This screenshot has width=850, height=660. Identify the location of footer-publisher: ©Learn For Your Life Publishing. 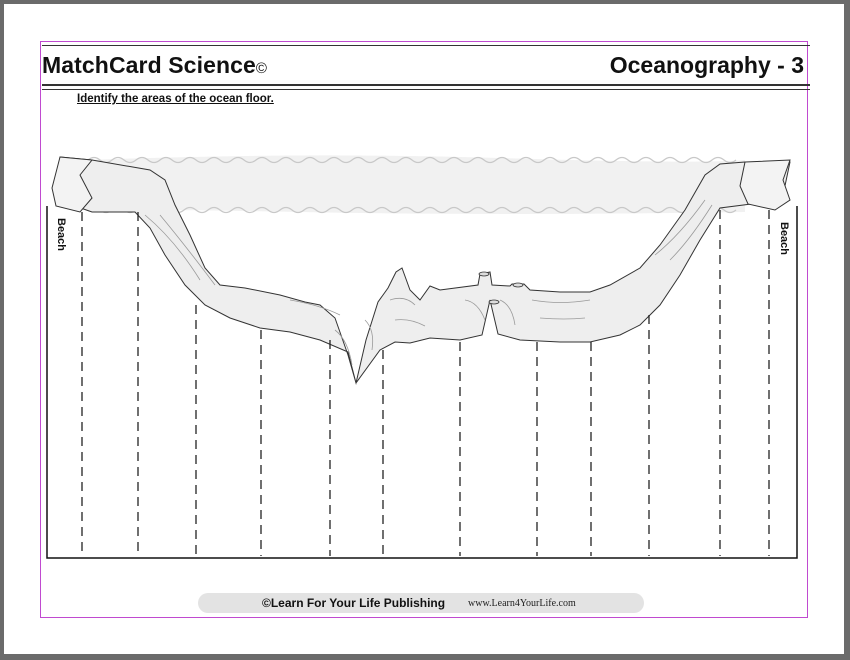
(354, 603).